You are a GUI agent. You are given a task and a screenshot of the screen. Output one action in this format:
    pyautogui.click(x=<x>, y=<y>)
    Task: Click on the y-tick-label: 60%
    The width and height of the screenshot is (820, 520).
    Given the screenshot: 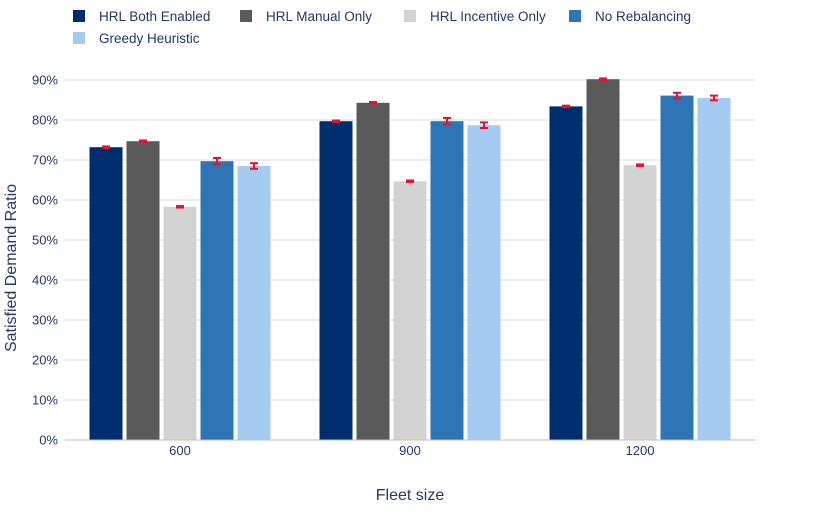 What is the action you would take?
    pyautogui.click(x=45, y=200)
    